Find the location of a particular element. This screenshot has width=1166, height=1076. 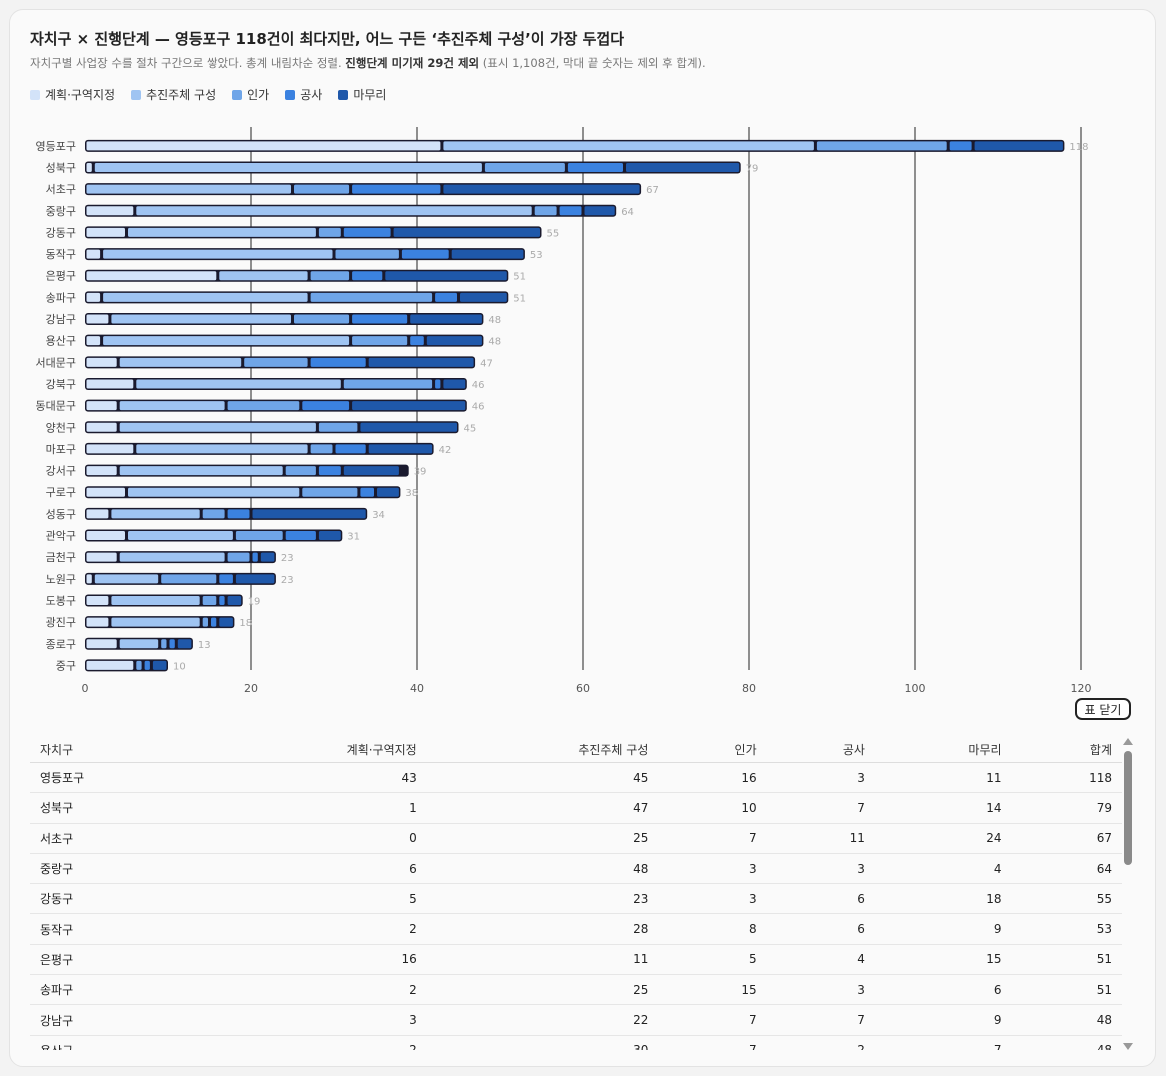

x-tick-label: 60 is located at coordinates (583, 688).